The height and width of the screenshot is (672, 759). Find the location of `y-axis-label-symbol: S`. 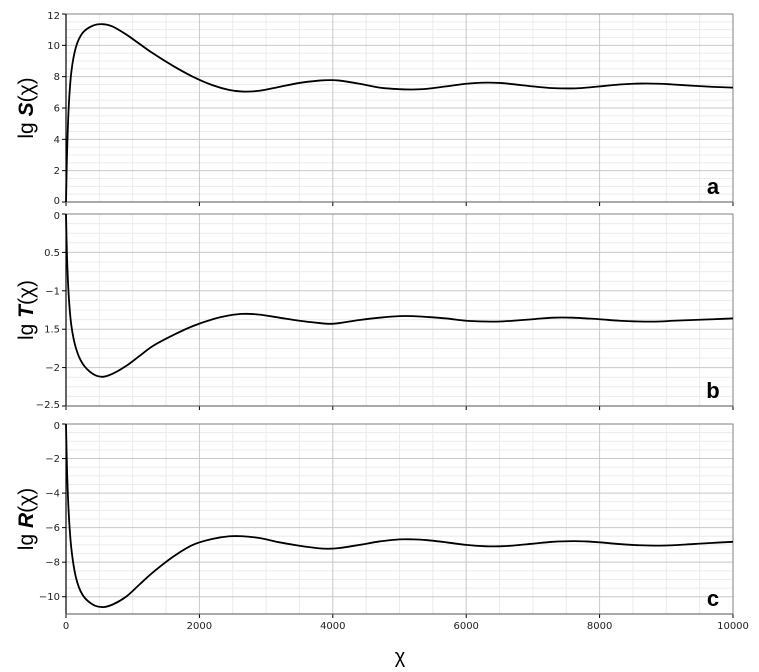

y-axis-label-symbol: S is located at coordinates (26, 109).